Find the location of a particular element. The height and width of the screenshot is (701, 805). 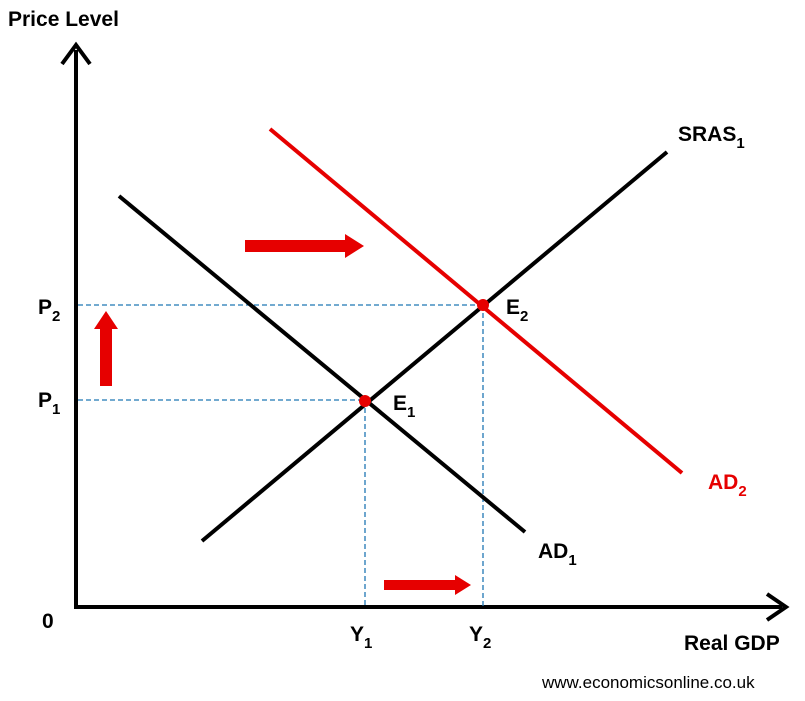

p2-label: P2 is located at coordinates (49, 310).